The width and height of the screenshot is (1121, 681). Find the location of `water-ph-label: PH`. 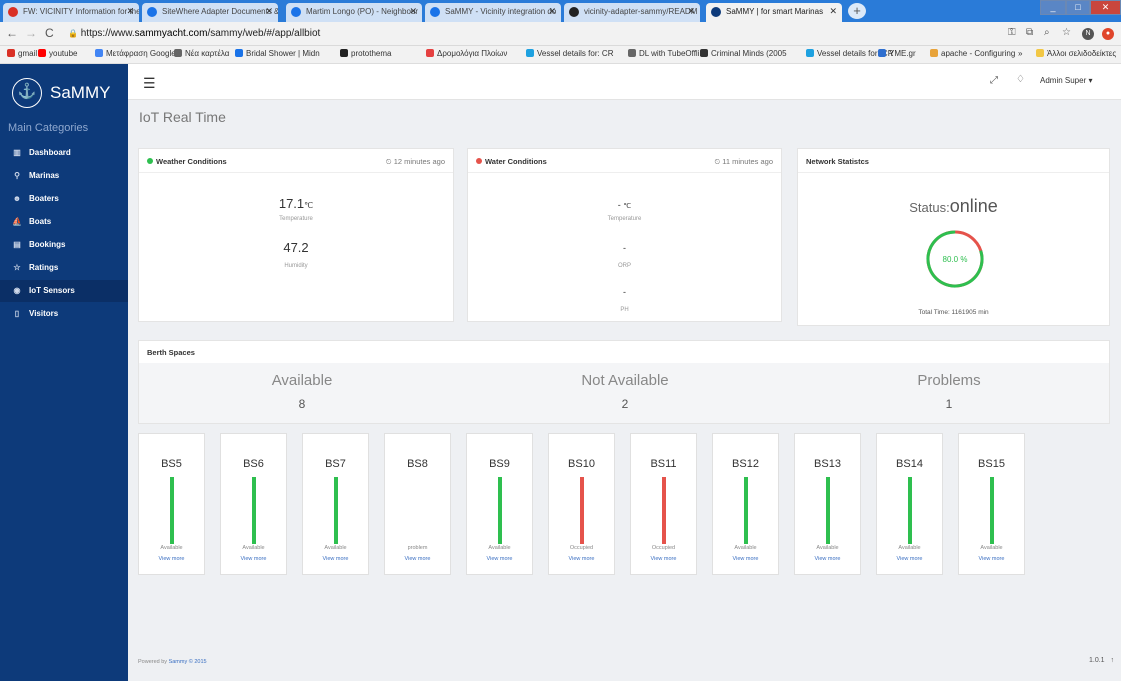

water-ph-label: PH is located at coordinates (624, 310).